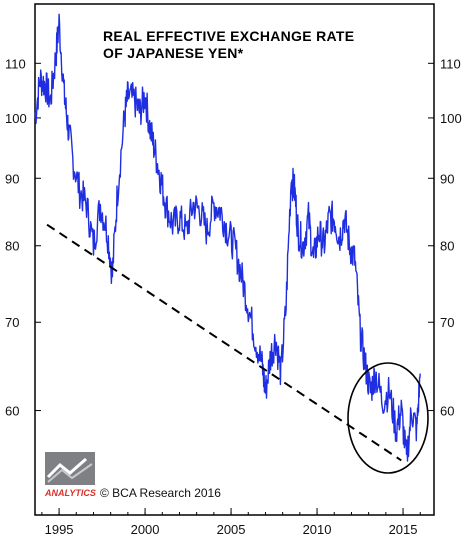 The height and width of the screenshot is (542, 473). What do you see at coordinates (445, 237) in the screenshot?
I see `y-axis-right: 110 100 90 80 70 60` at bounding box center [445, 237].